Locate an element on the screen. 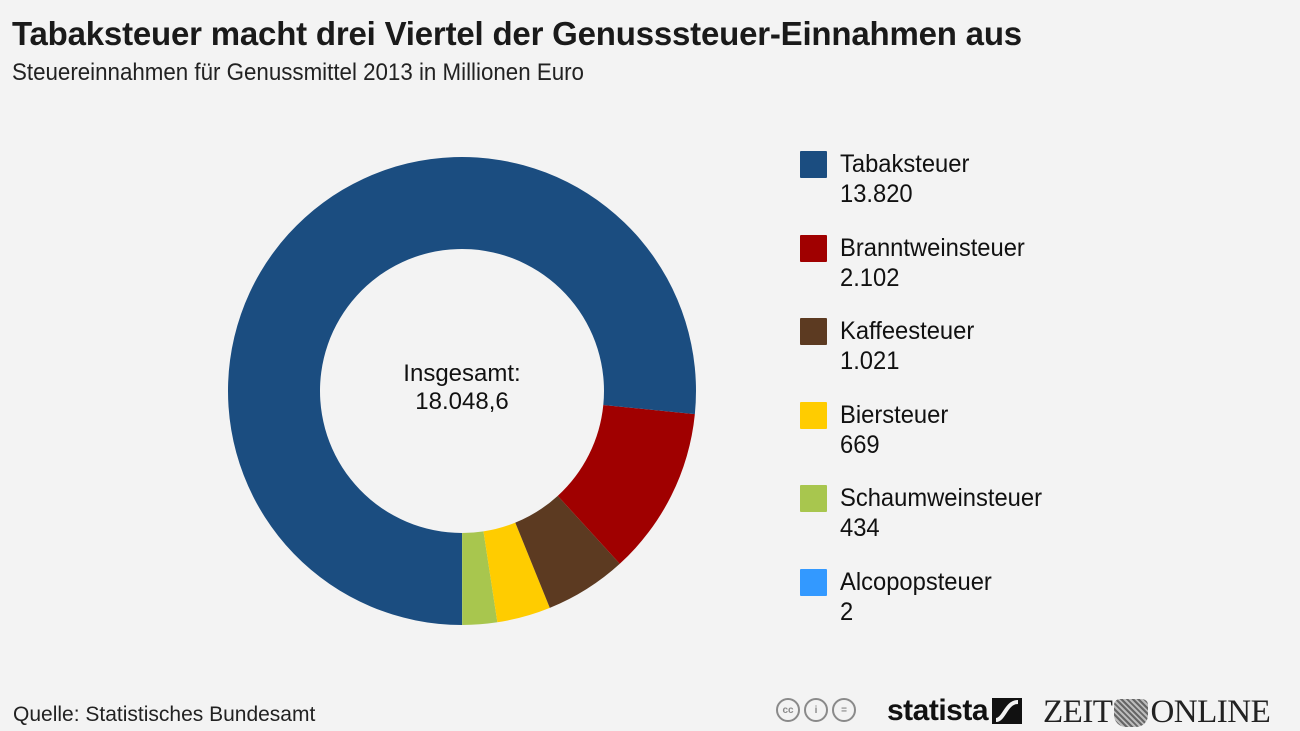  nd-icon: = is located at coordinates (844, 710).